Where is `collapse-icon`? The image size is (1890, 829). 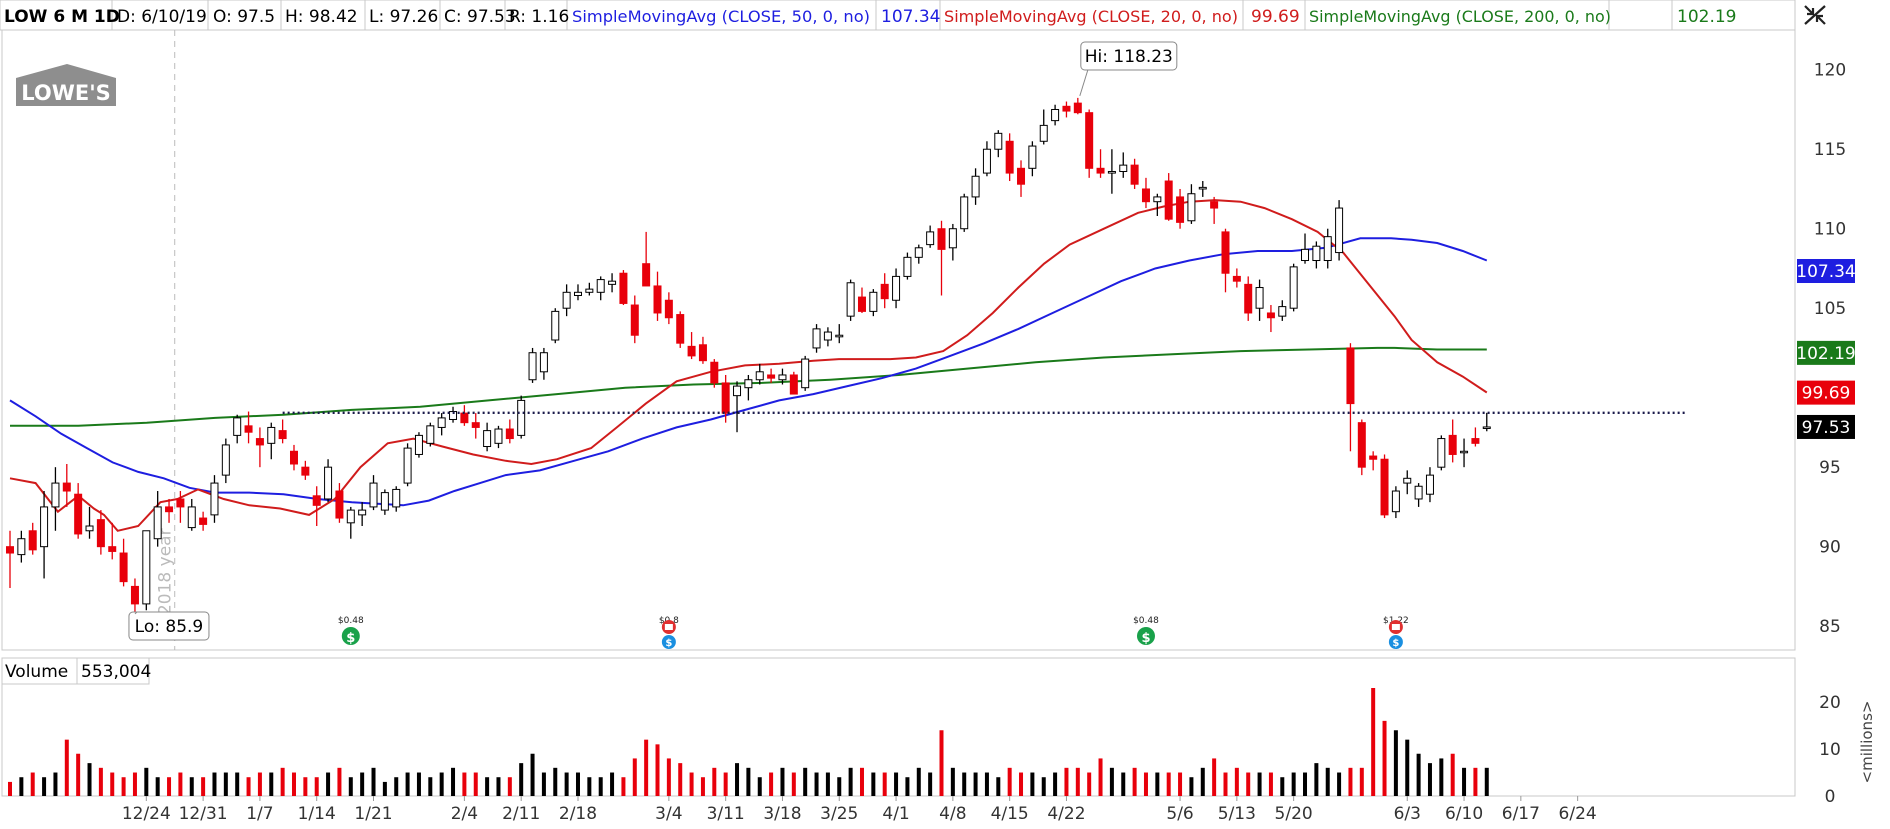
collapse-icon is located at coordinates (1815, 15).